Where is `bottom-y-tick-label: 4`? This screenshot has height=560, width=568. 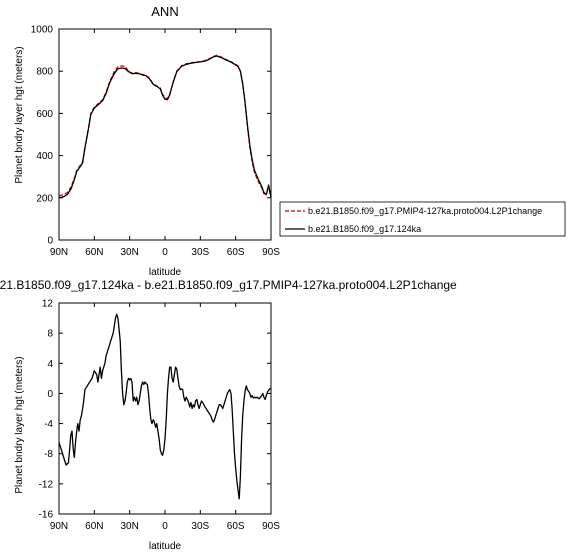 bottom-y-tick-label: 4 is located at coordinates (50, 364).